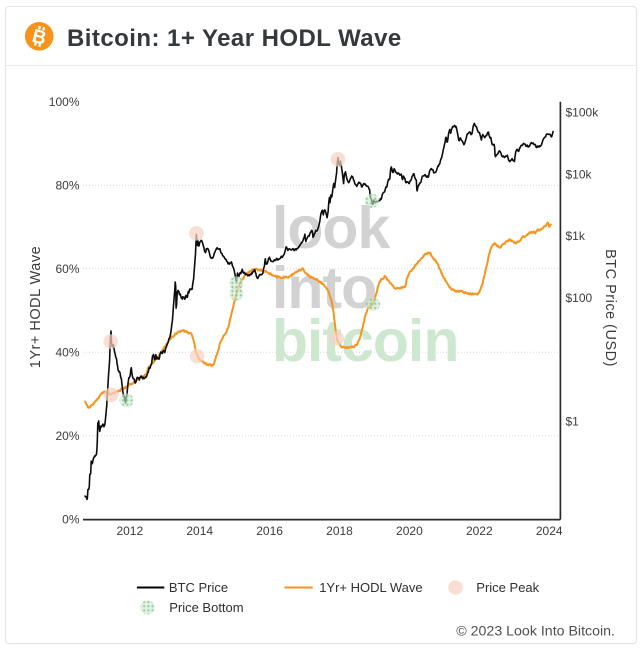  What do you see at coordinates (67, 186) in the screenshot?
I see `svg-text: 80%` at bounding box center [67, 186].